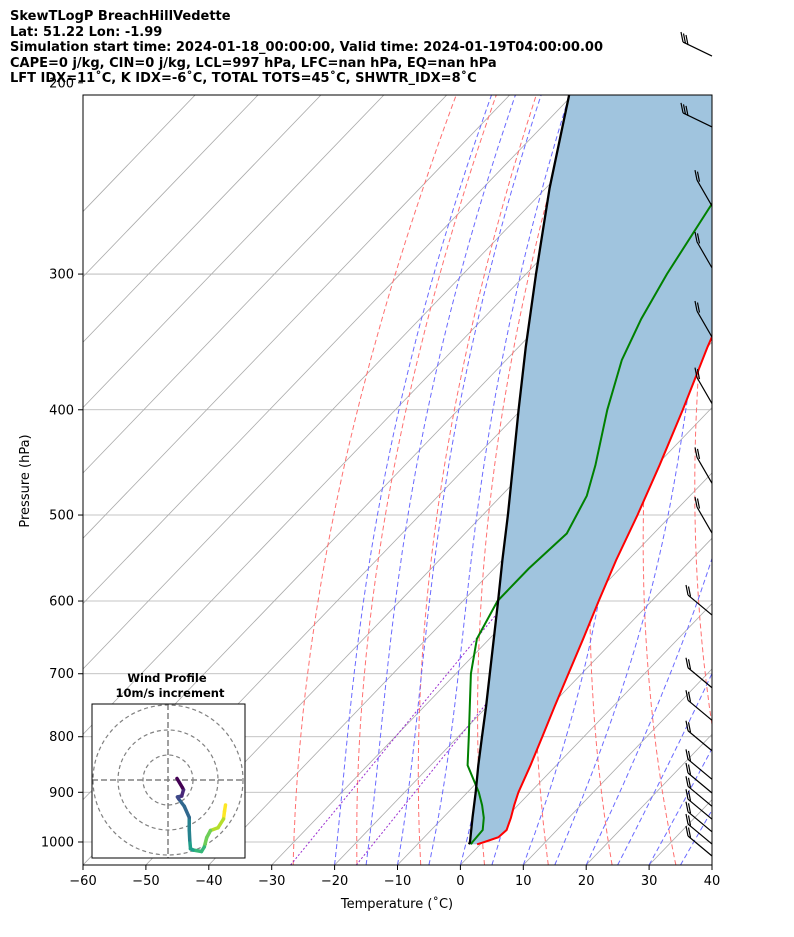 The image size is (794, 937). What do you see at coordinates (82, 881) in the screenshot?
I see `x-tick-label: −60` at bounding box center [82, 881].